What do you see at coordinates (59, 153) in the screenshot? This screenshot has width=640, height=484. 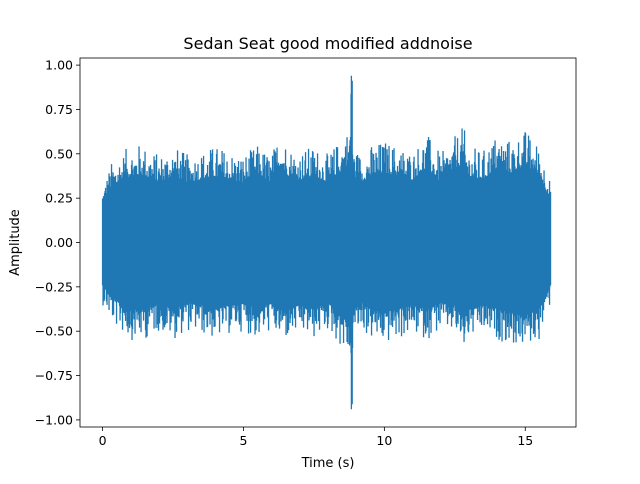 I see `y-tick-label: 0.50` at bounding box center [59, 153].